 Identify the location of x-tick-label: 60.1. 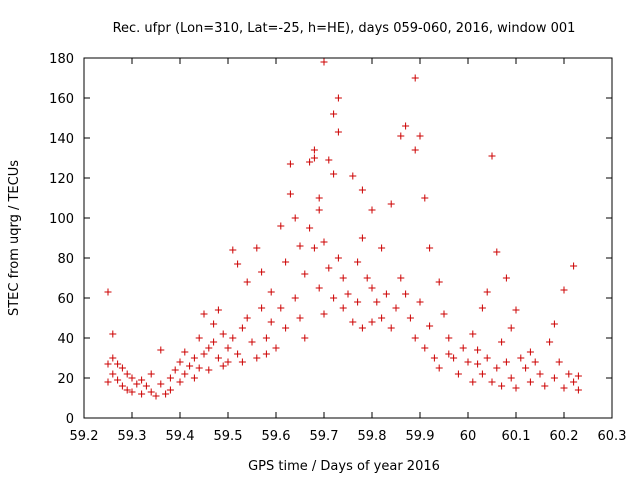
(516, 436).